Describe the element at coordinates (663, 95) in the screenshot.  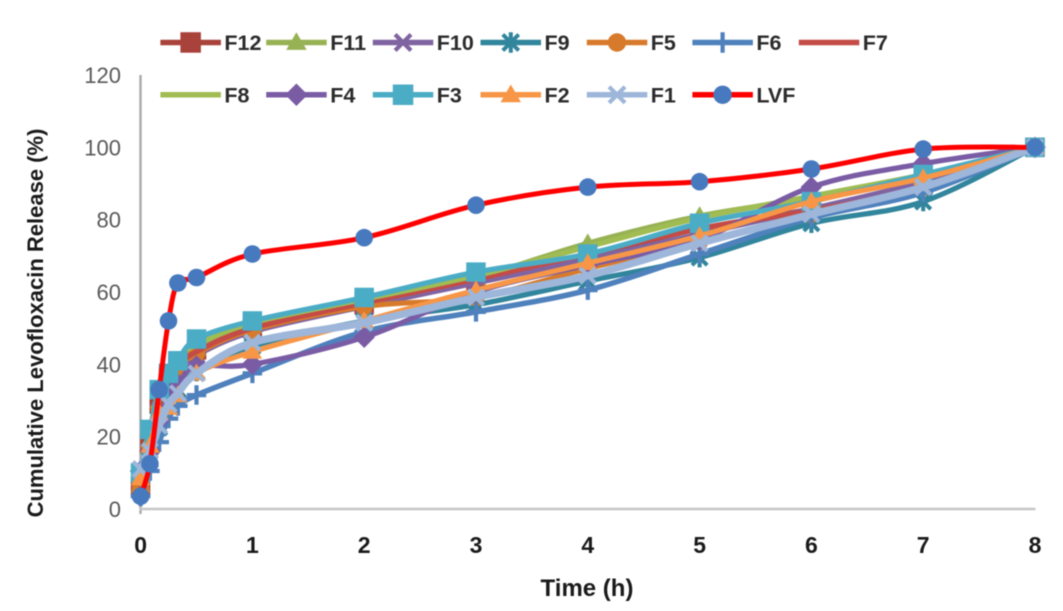
I see `svg-text: F1` at that location.